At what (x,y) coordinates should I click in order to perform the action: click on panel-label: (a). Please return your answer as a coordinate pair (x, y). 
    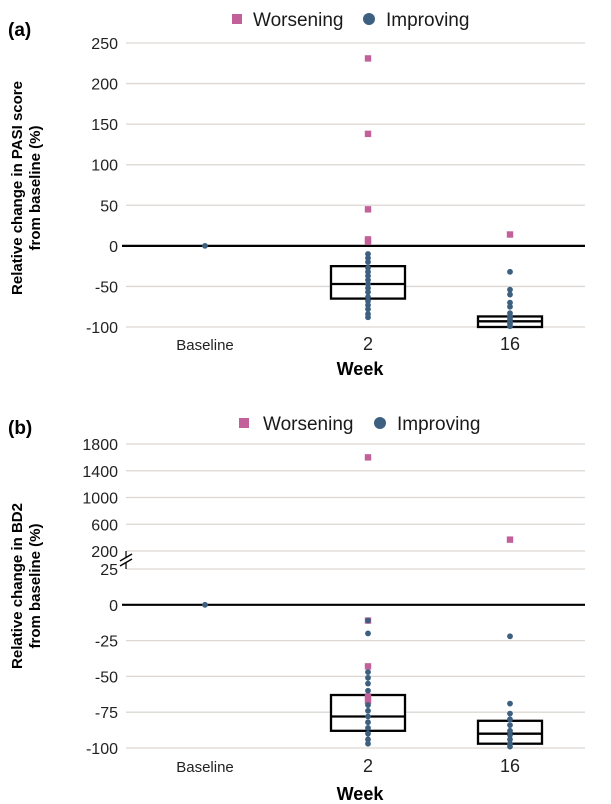
    Looking at the image, I should click on (19, 30).